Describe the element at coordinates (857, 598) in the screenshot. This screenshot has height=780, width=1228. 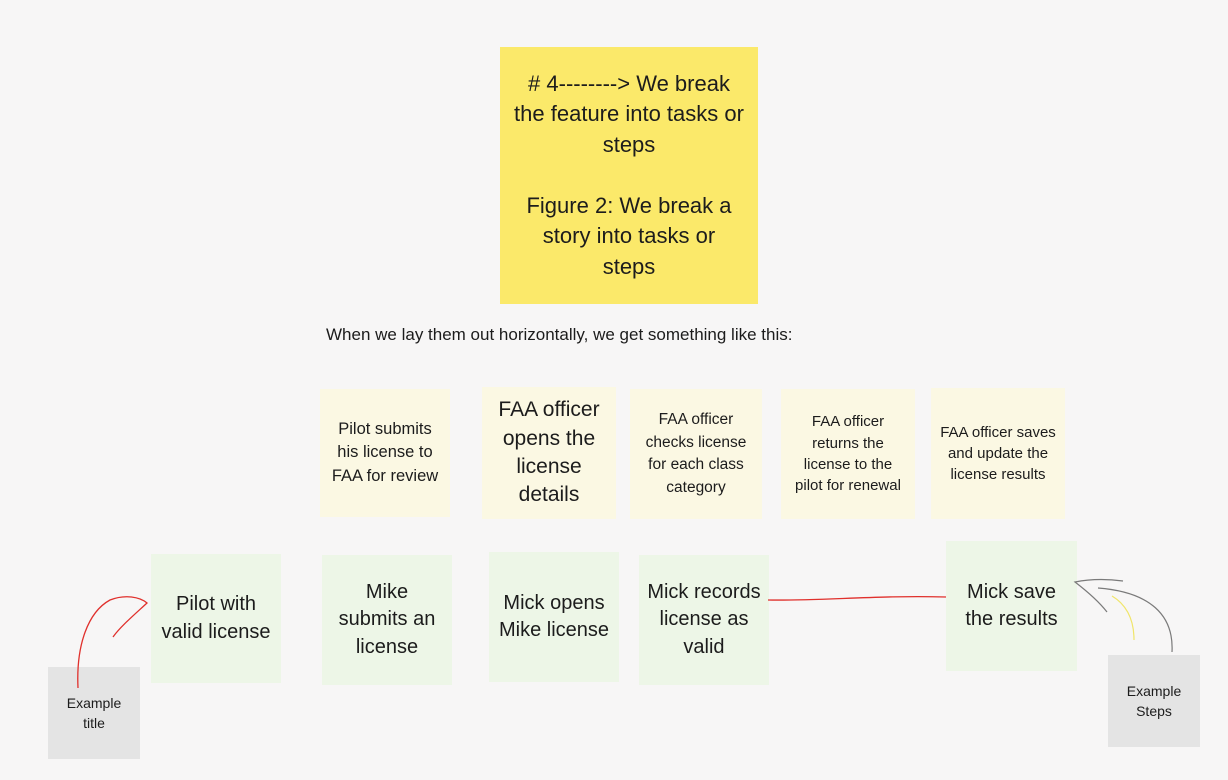
I see `red-line-connector` at that location.